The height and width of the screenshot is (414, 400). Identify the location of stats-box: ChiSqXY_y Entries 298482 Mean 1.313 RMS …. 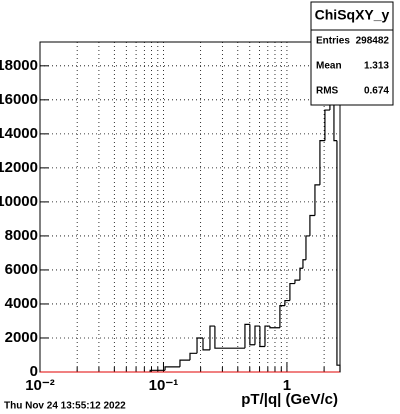
(352, 53).